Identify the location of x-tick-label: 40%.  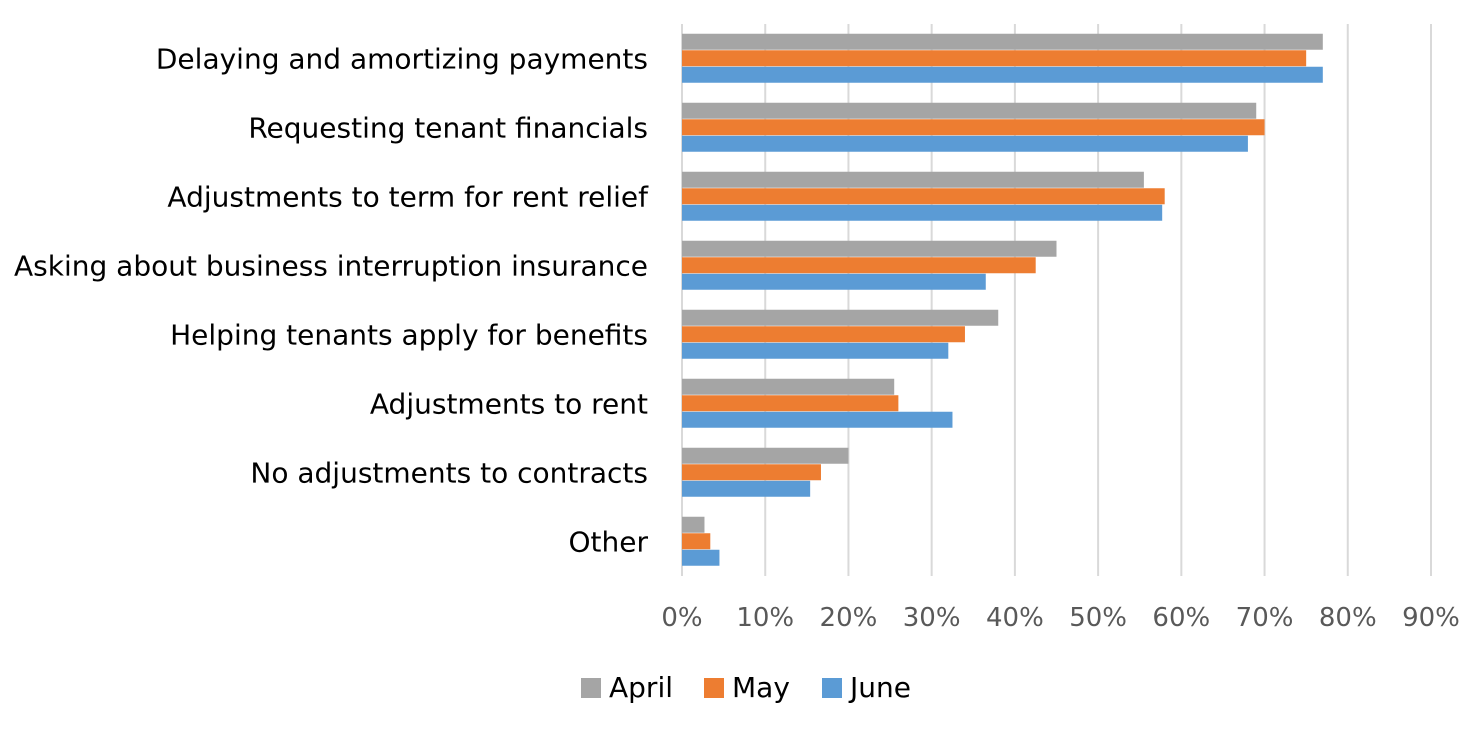
(1015, 618).